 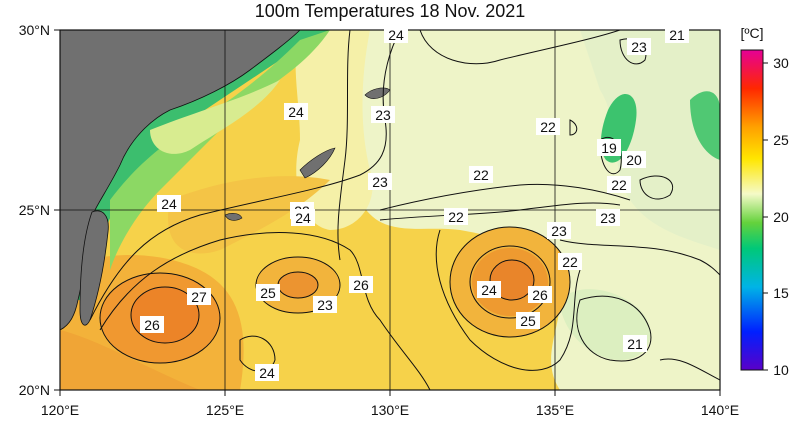 What do you see at coordinates (781, 293) in the screenshot?
I see `colorbar-tick-15: 15` at bounding box center [781, 293].